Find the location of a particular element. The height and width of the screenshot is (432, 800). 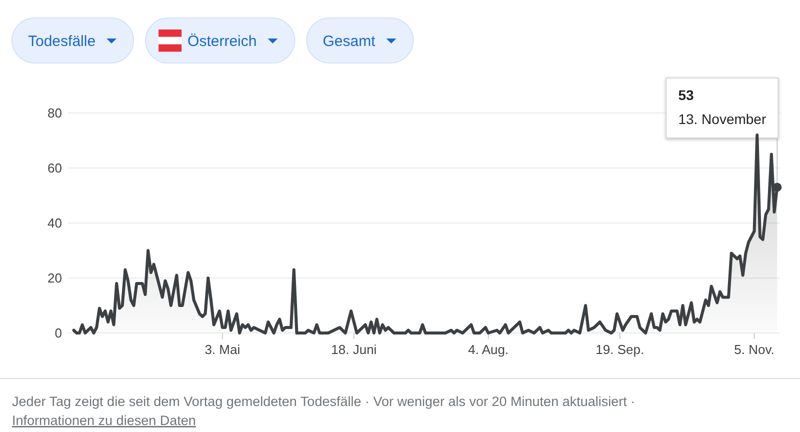

x-tick-label: 19. Sep. is located at coordinates (620, 349).